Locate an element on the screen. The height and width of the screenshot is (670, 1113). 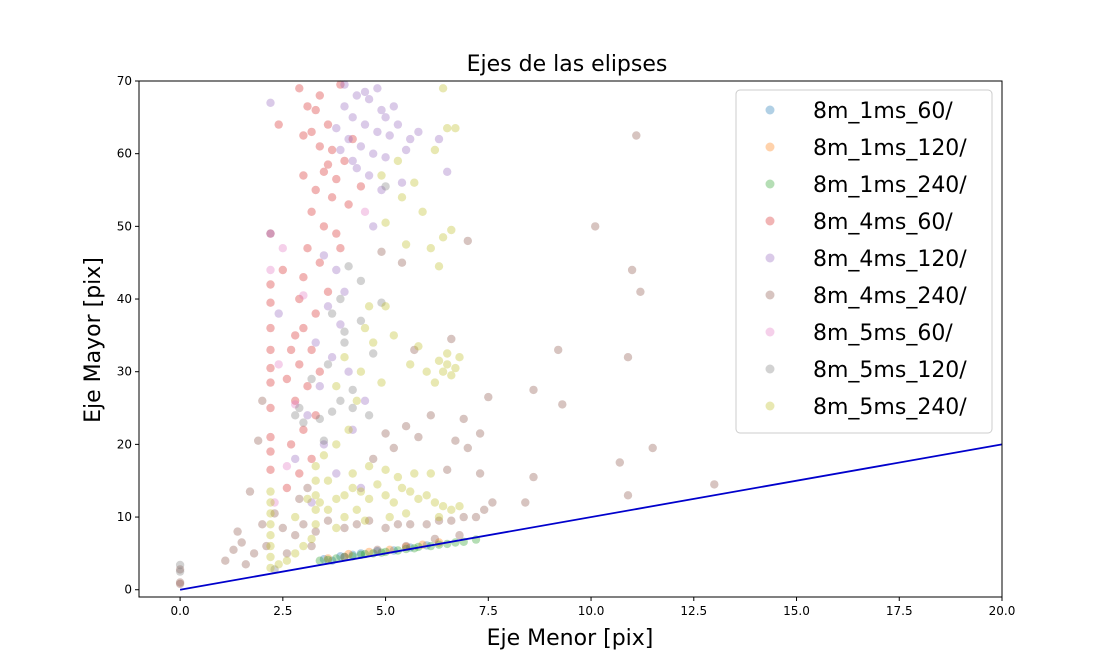
legend-label: 8m_5ms_60/ is located at coordinates (883, 333).